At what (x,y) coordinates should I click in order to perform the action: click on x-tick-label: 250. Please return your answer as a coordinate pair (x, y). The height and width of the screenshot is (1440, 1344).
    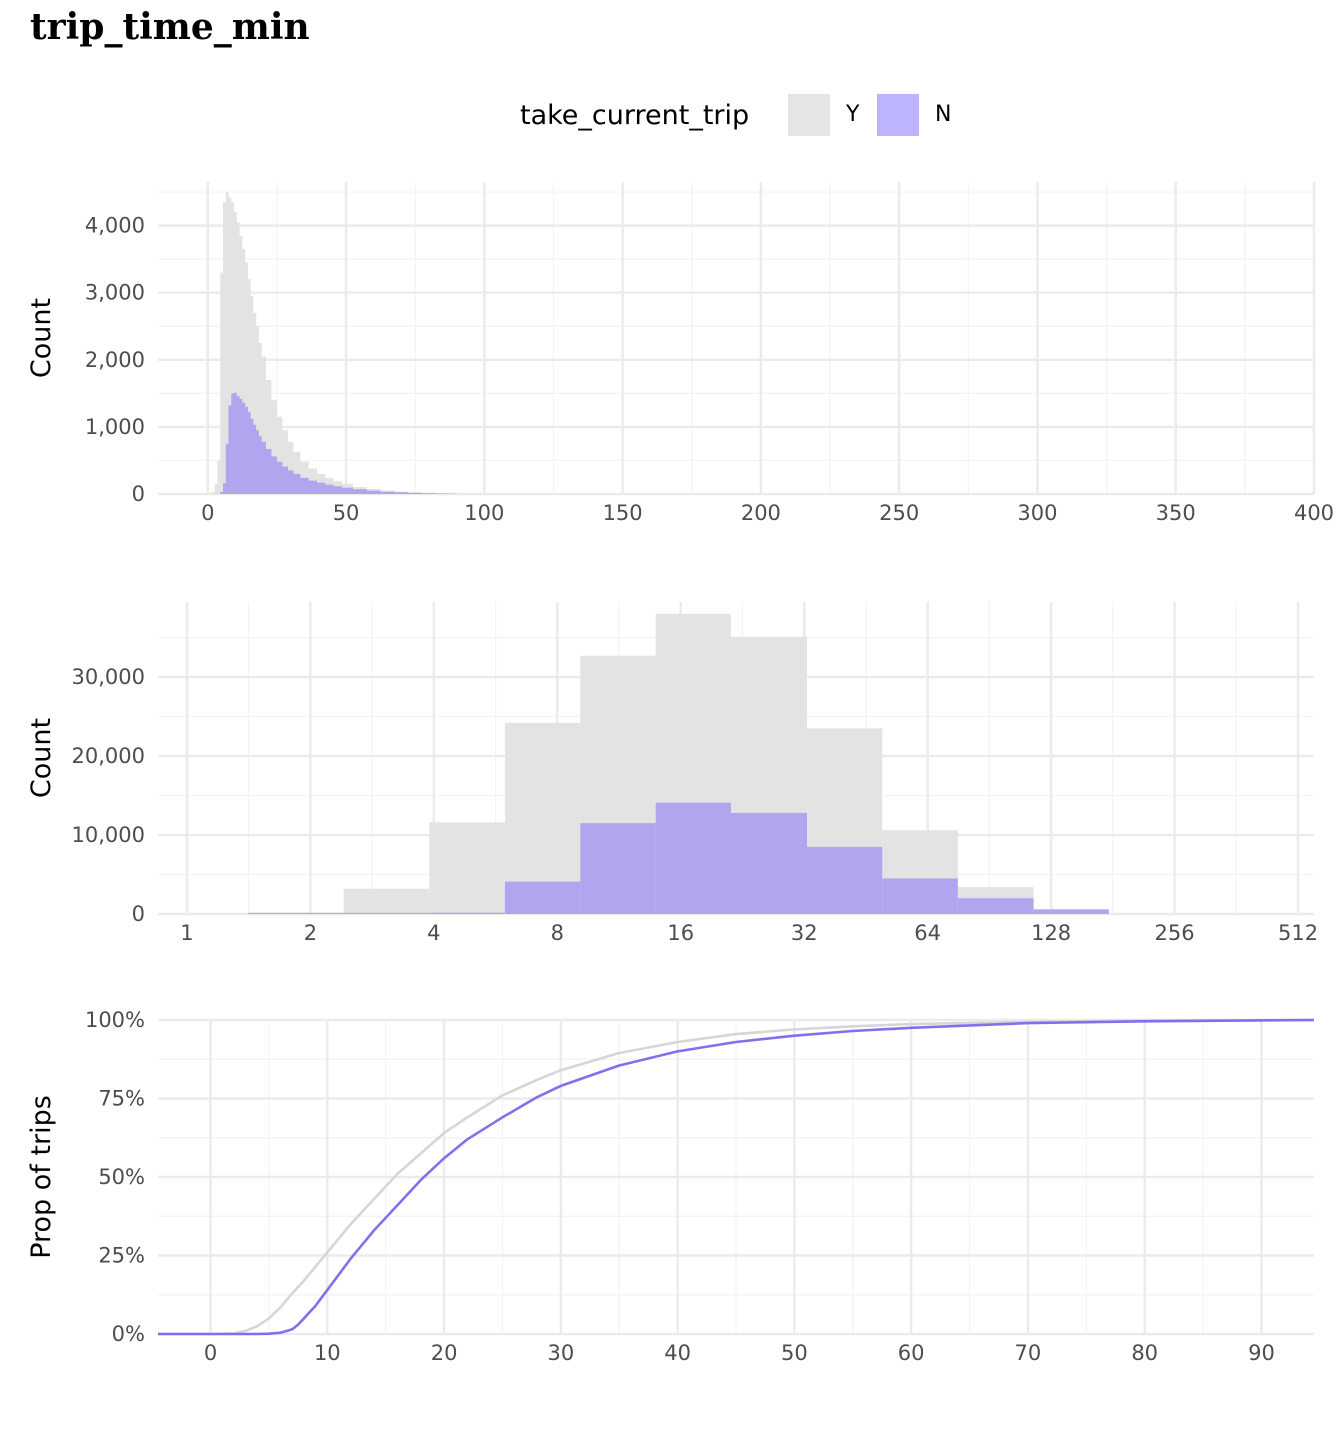
    Looking at the image, I should click on (899, 513).